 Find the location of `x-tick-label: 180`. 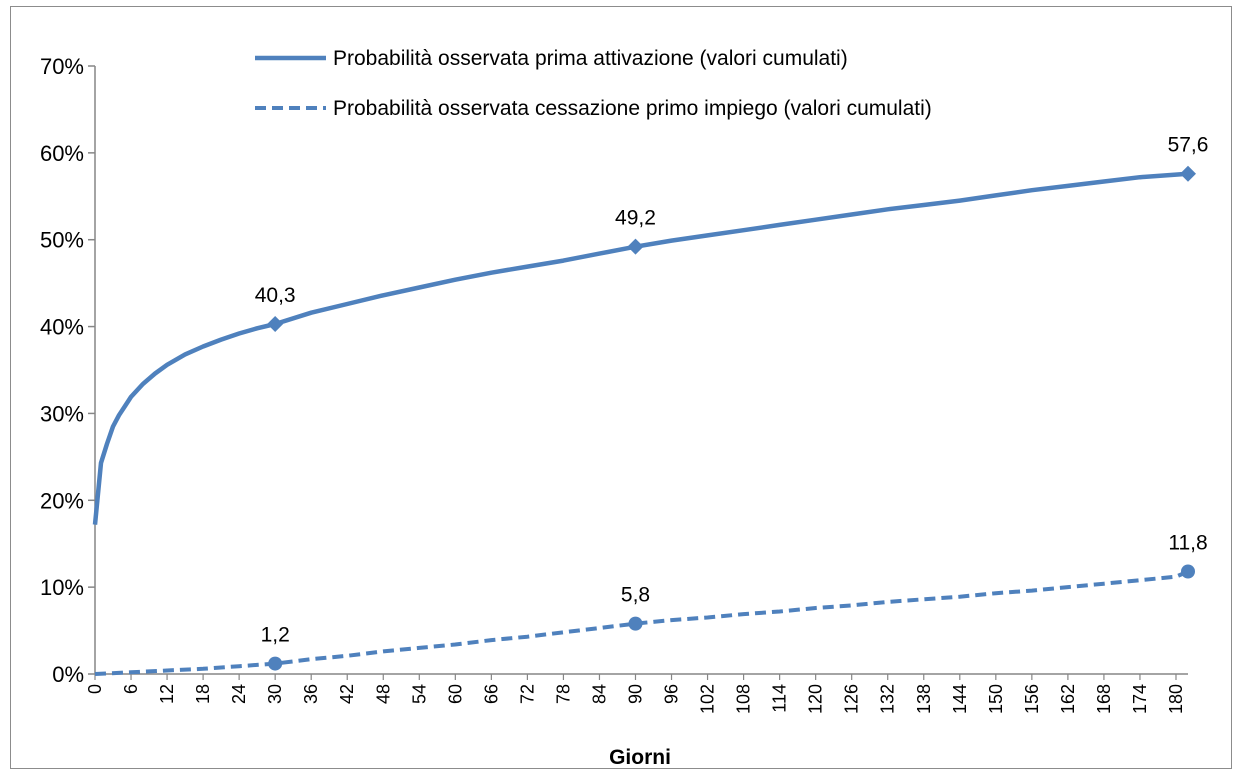

x-tick-label: 180 is located at coordinates (1176, 699).